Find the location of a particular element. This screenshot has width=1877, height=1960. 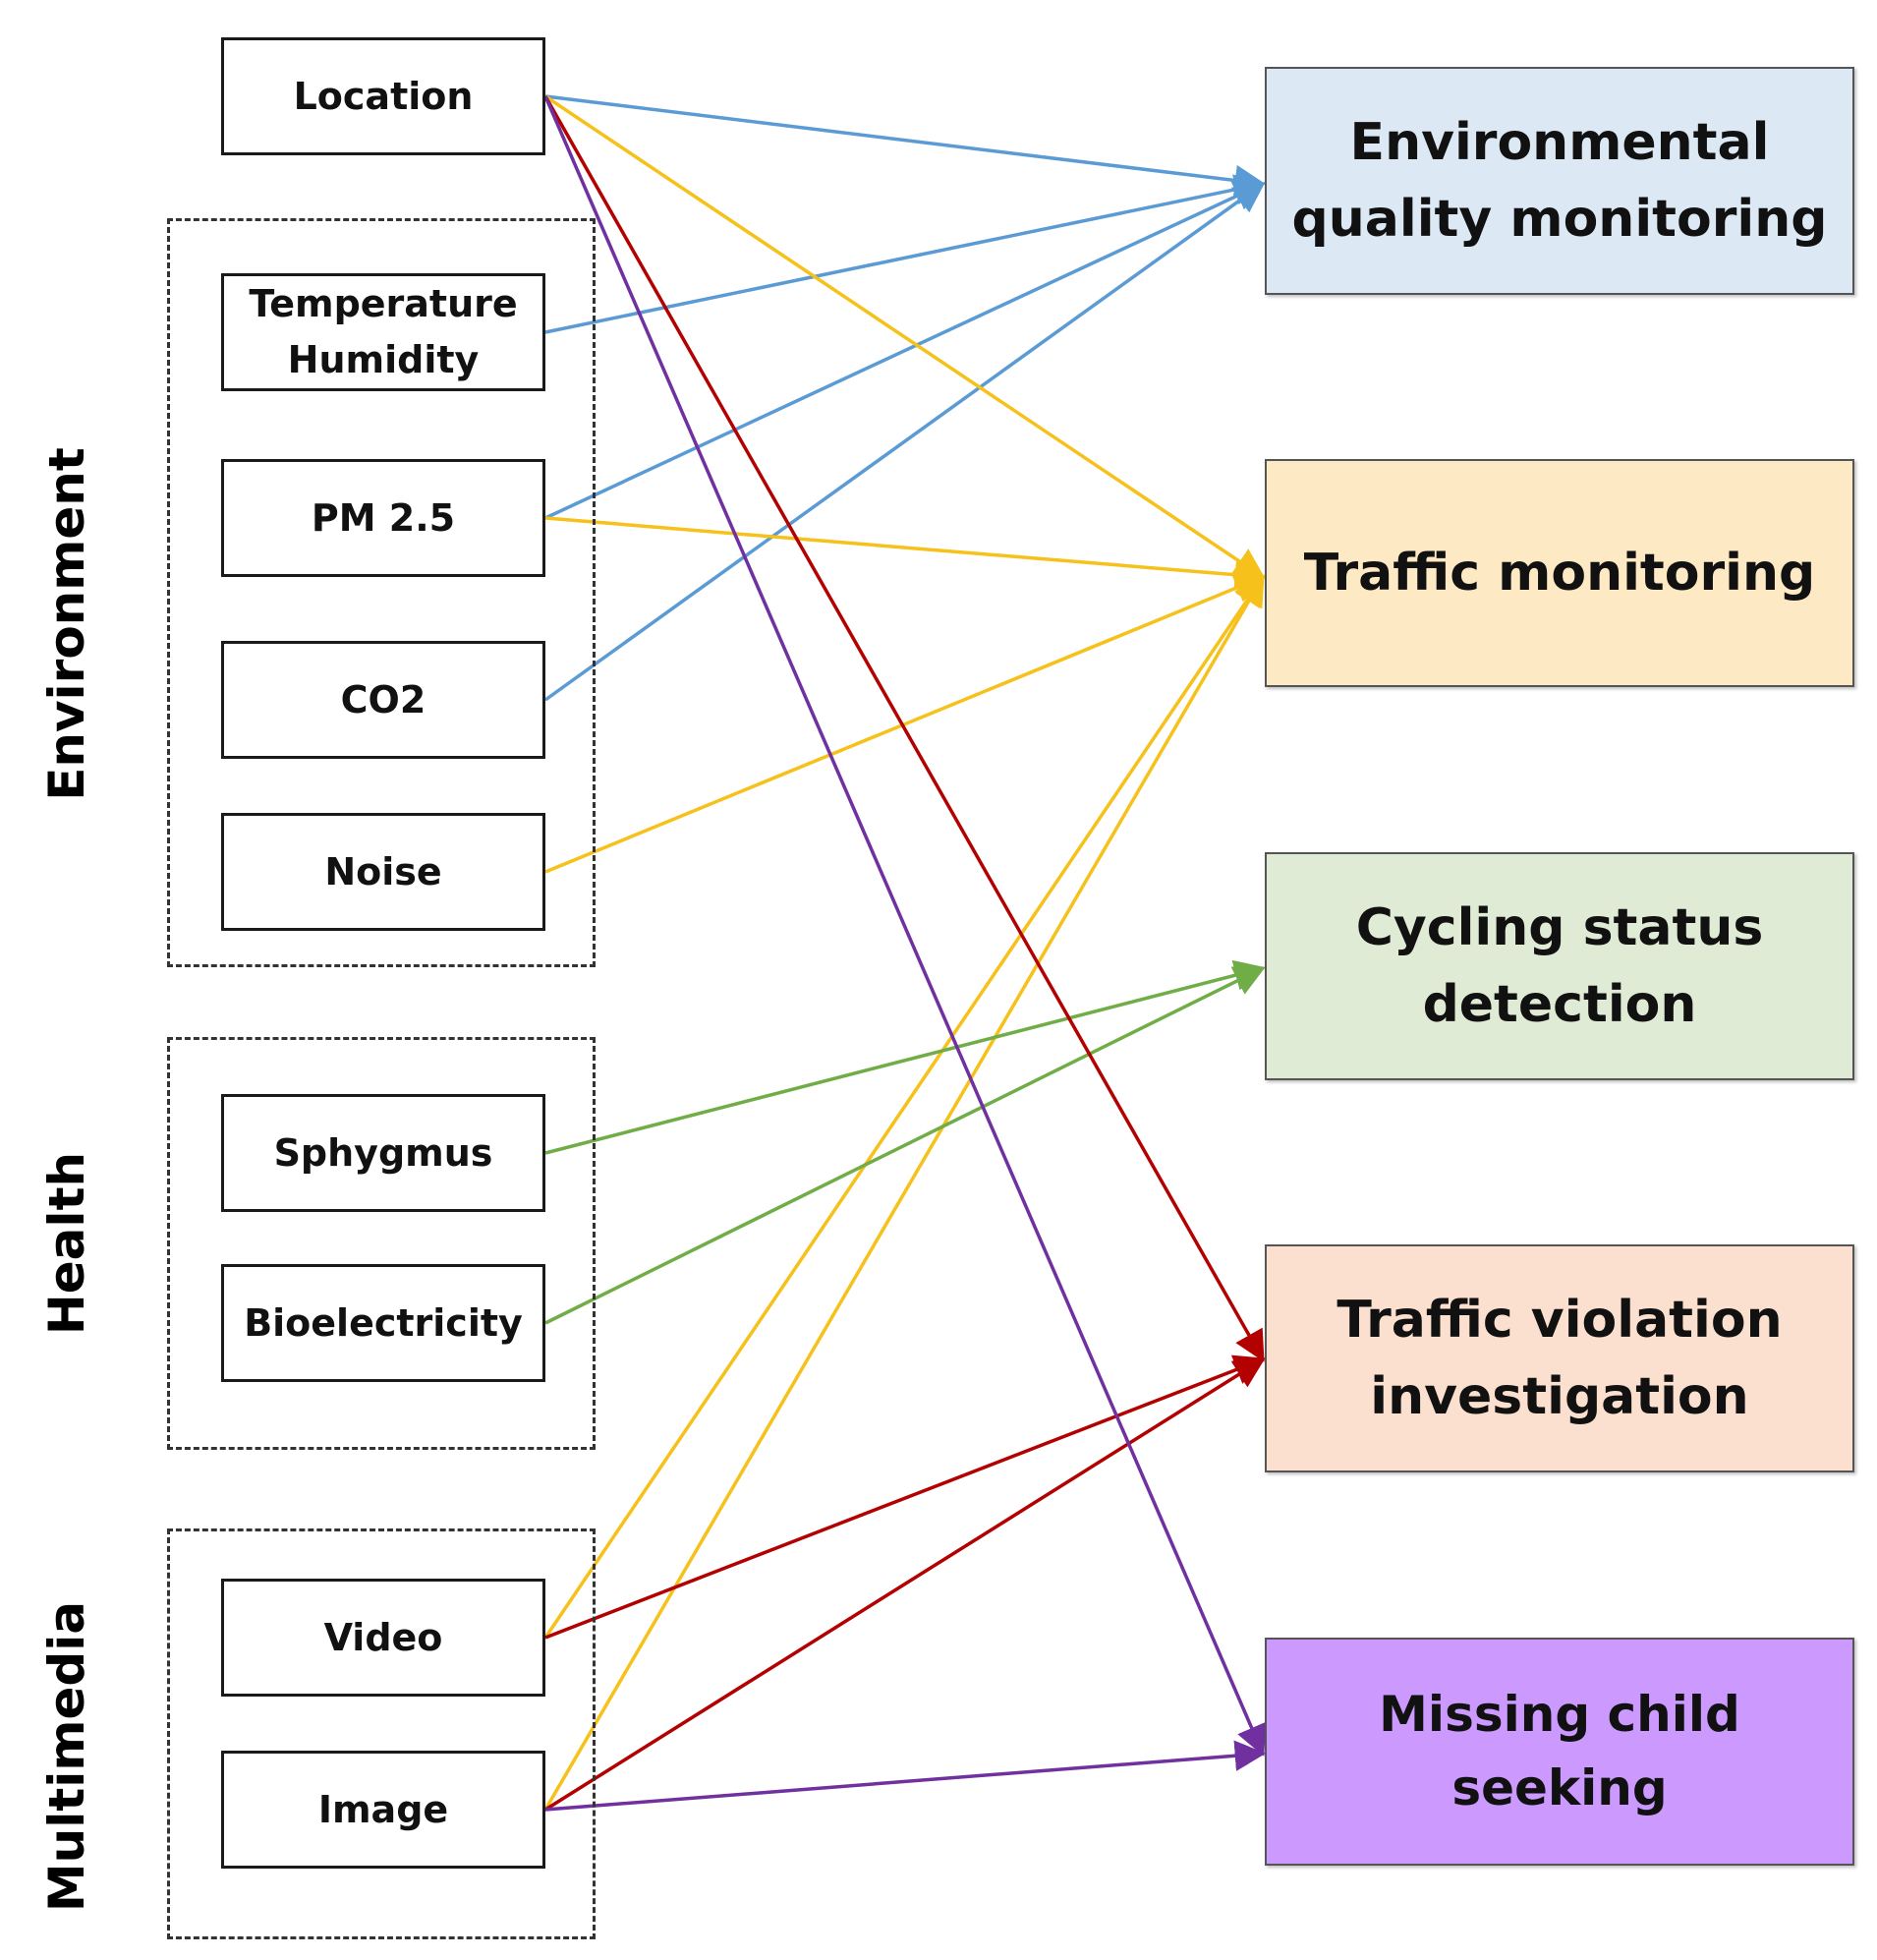

image-box: Image is located at coordinates (383, 1810).